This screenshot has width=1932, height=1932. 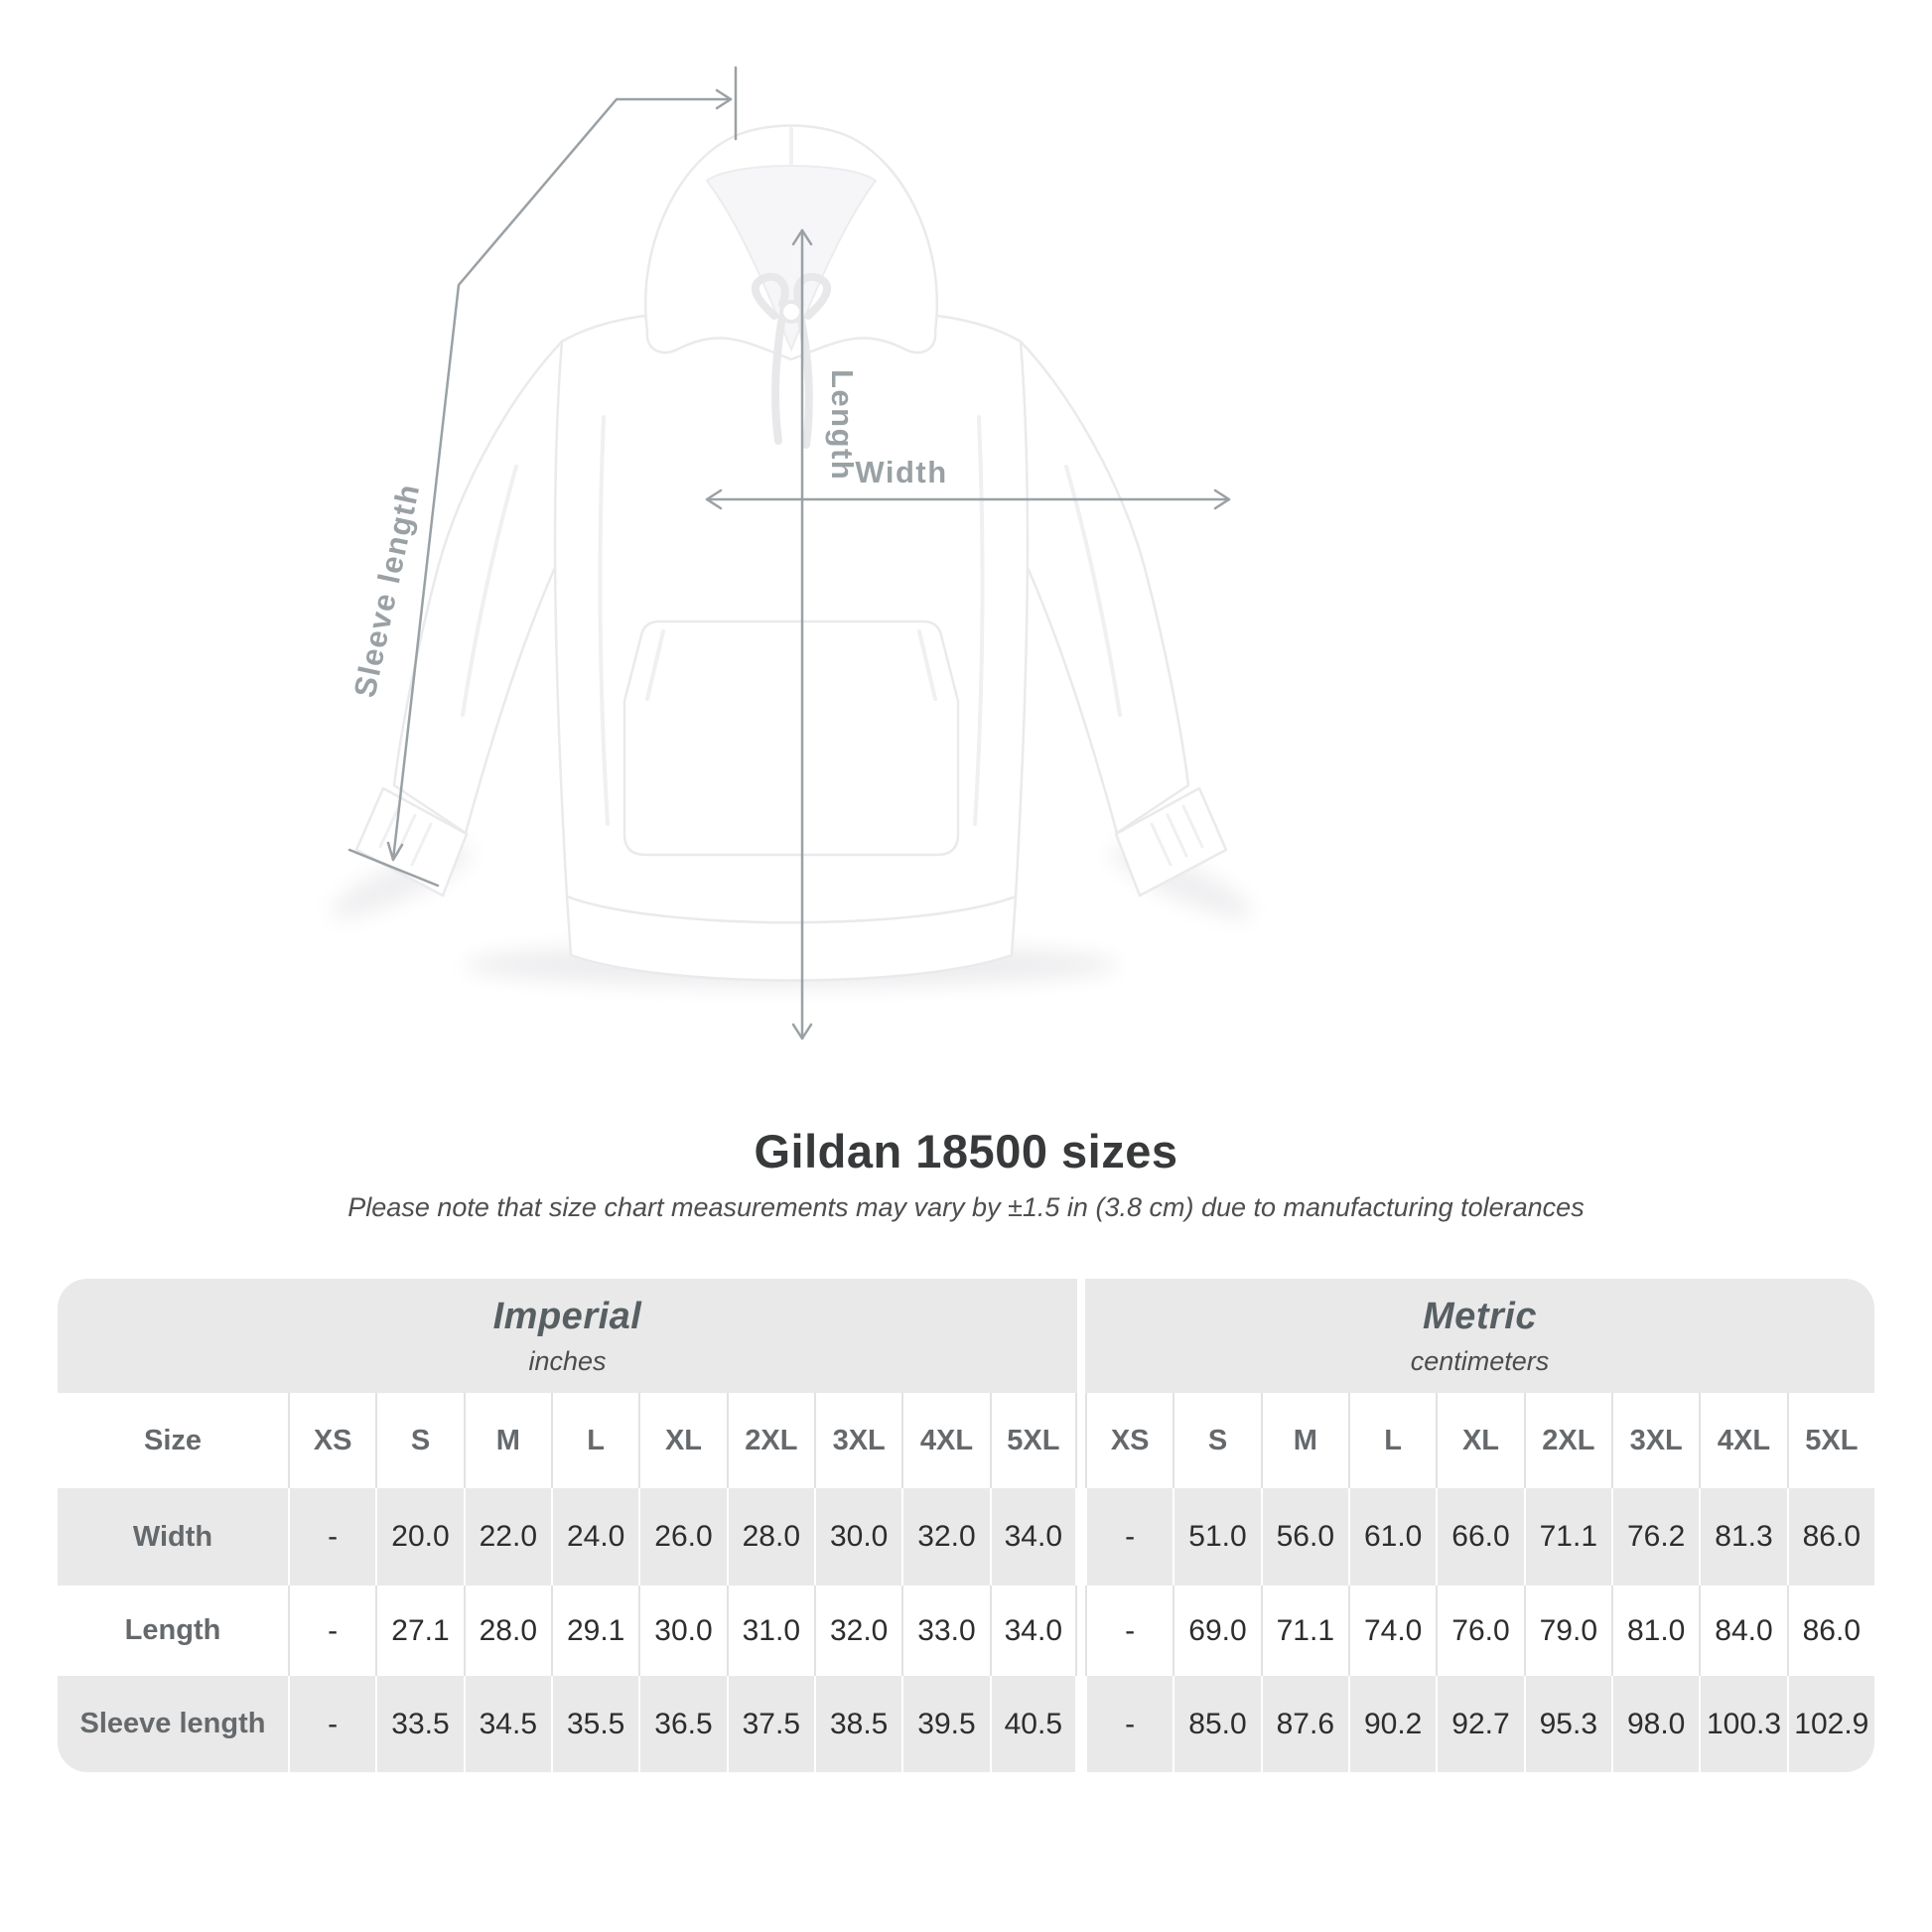 I want to click on size-header-imperial: XS, so click(x=332, y=1440).